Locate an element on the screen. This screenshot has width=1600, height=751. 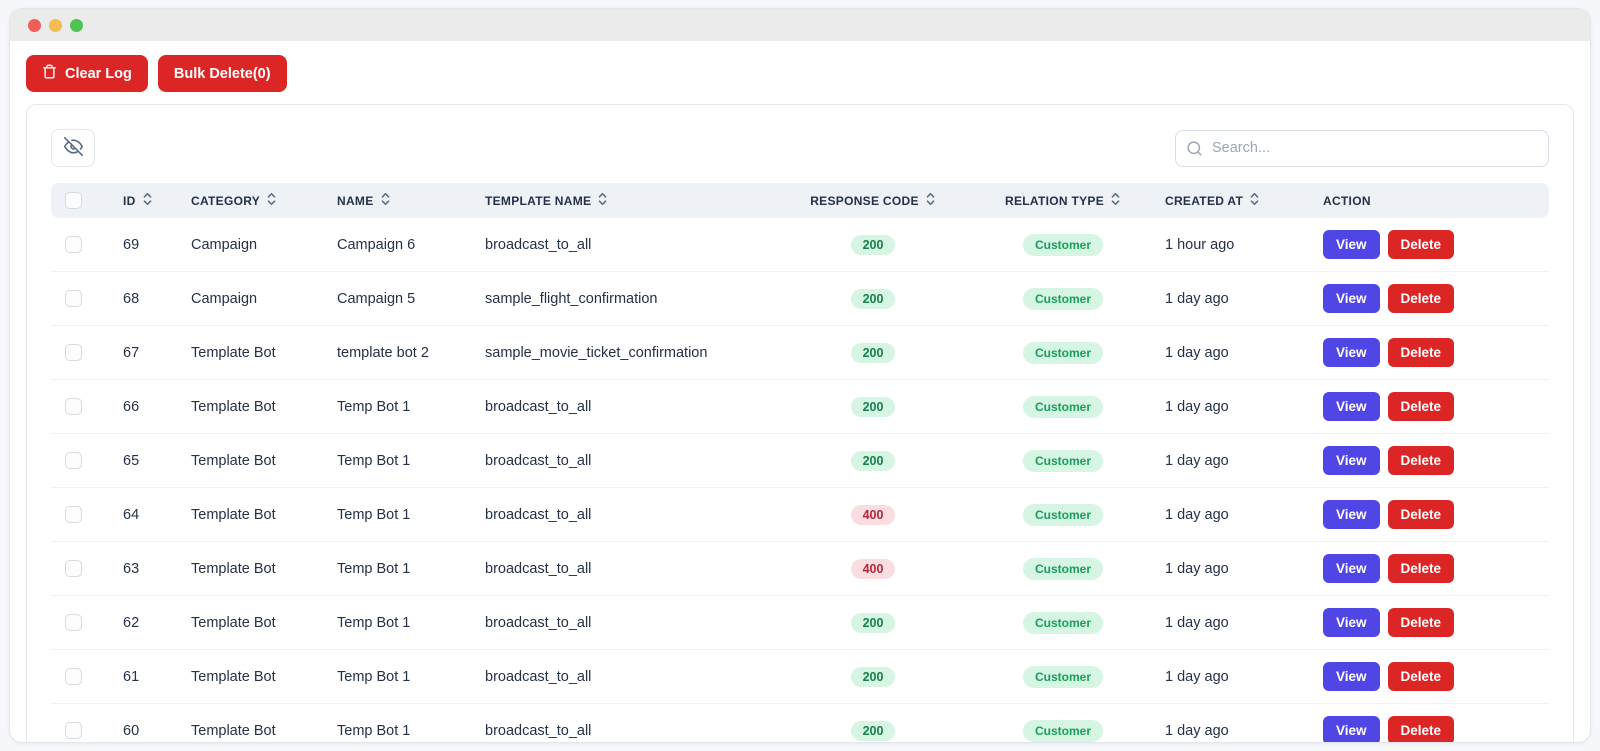
bulk-delete-label: Bulk Delete(0) is located at coordinates (222, 73).